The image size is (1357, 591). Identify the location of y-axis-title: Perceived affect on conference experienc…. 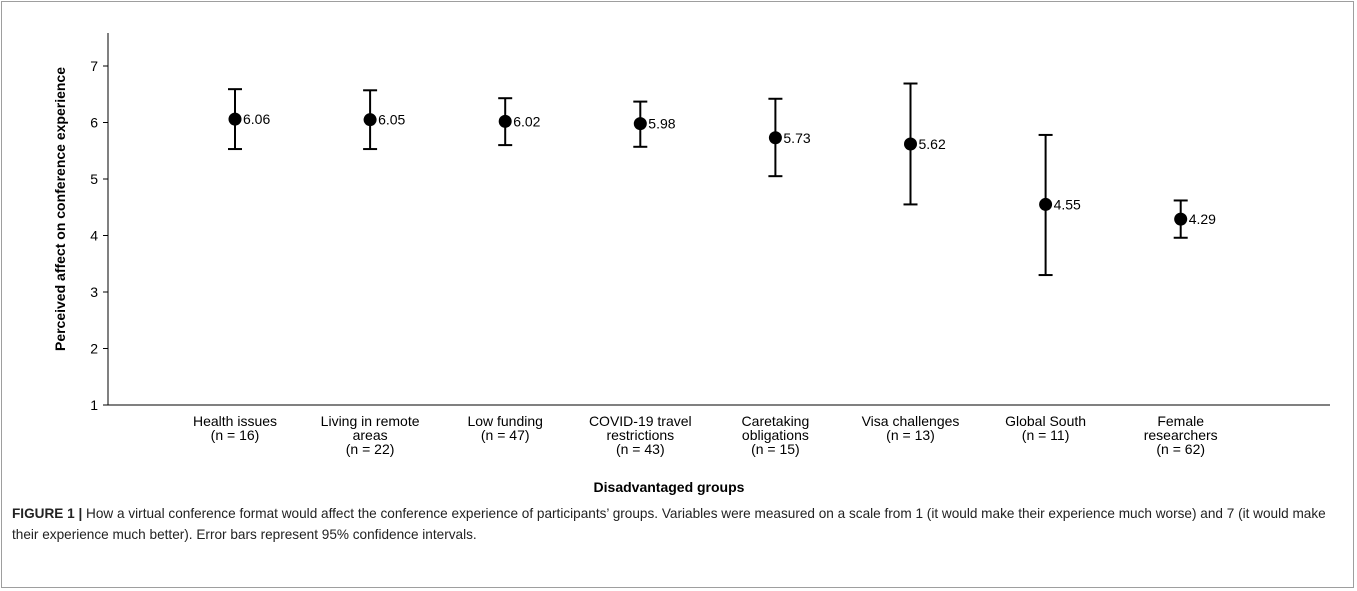
(60, 209).